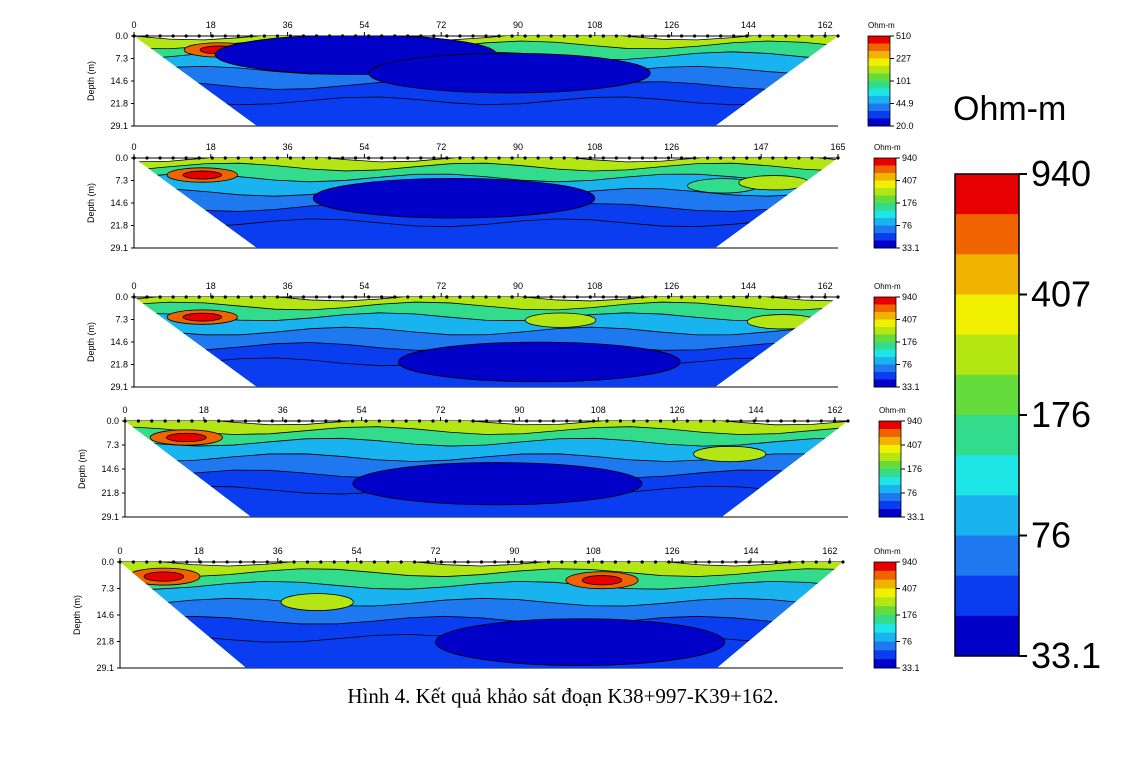  Describe the element at coordinates (1009, 109) in the screenshot. I see `large-colorbar-title: Ohm-m` at that location.